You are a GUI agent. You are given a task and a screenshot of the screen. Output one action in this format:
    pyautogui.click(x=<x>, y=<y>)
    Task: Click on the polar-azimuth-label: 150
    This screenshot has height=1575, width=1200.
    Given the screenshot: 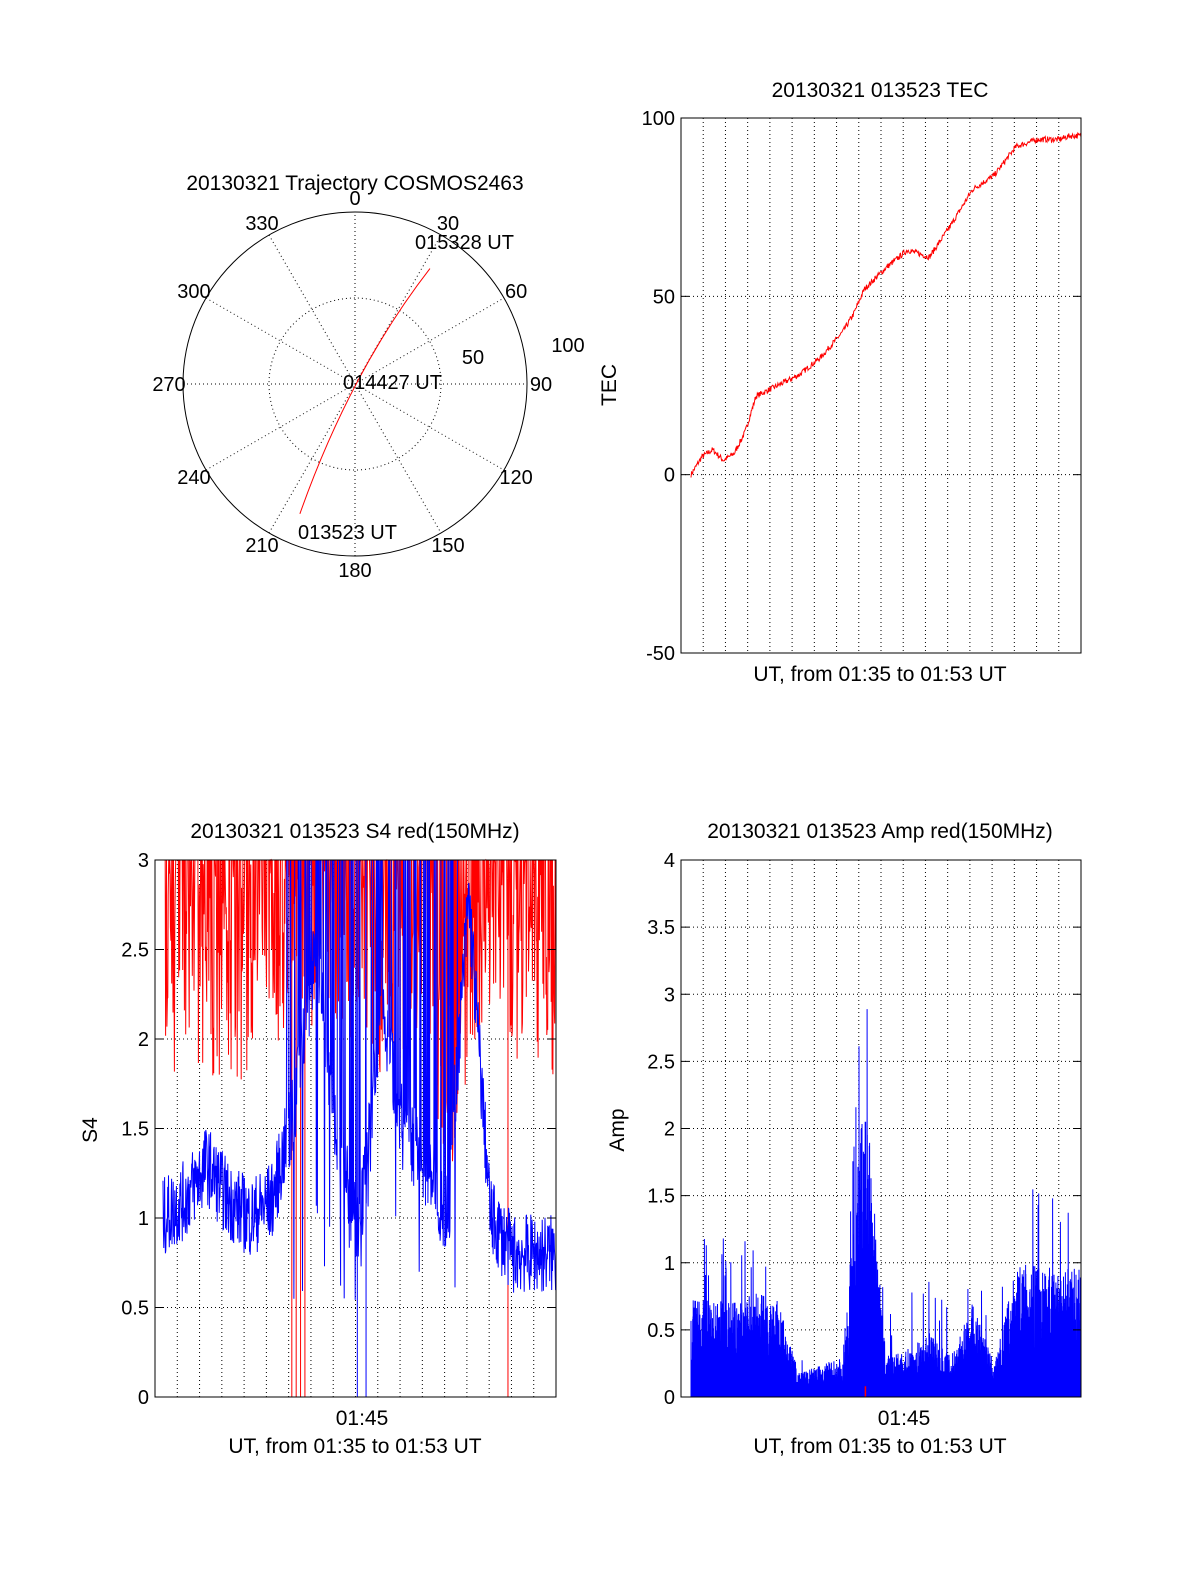 What is the action you would take?
    pyautogui.click(x=447, y=546)
    